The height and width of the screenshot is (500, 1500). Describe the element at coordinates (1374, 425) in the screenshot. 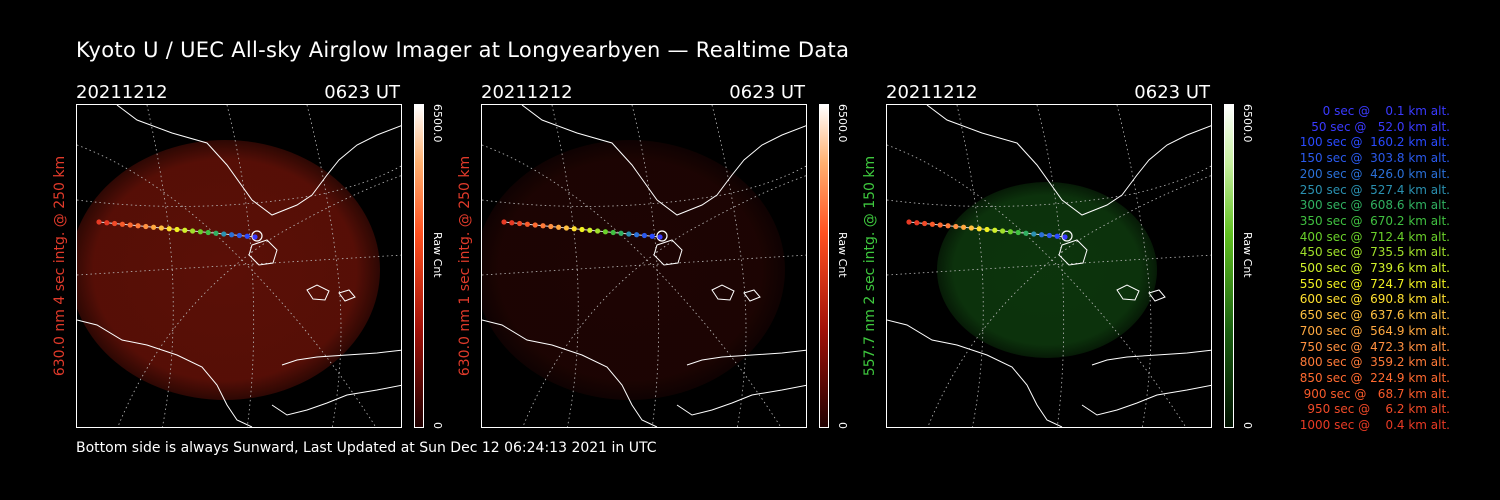

I see `legend-row: 1000 sec @ 0.4 km alt.` at that location.